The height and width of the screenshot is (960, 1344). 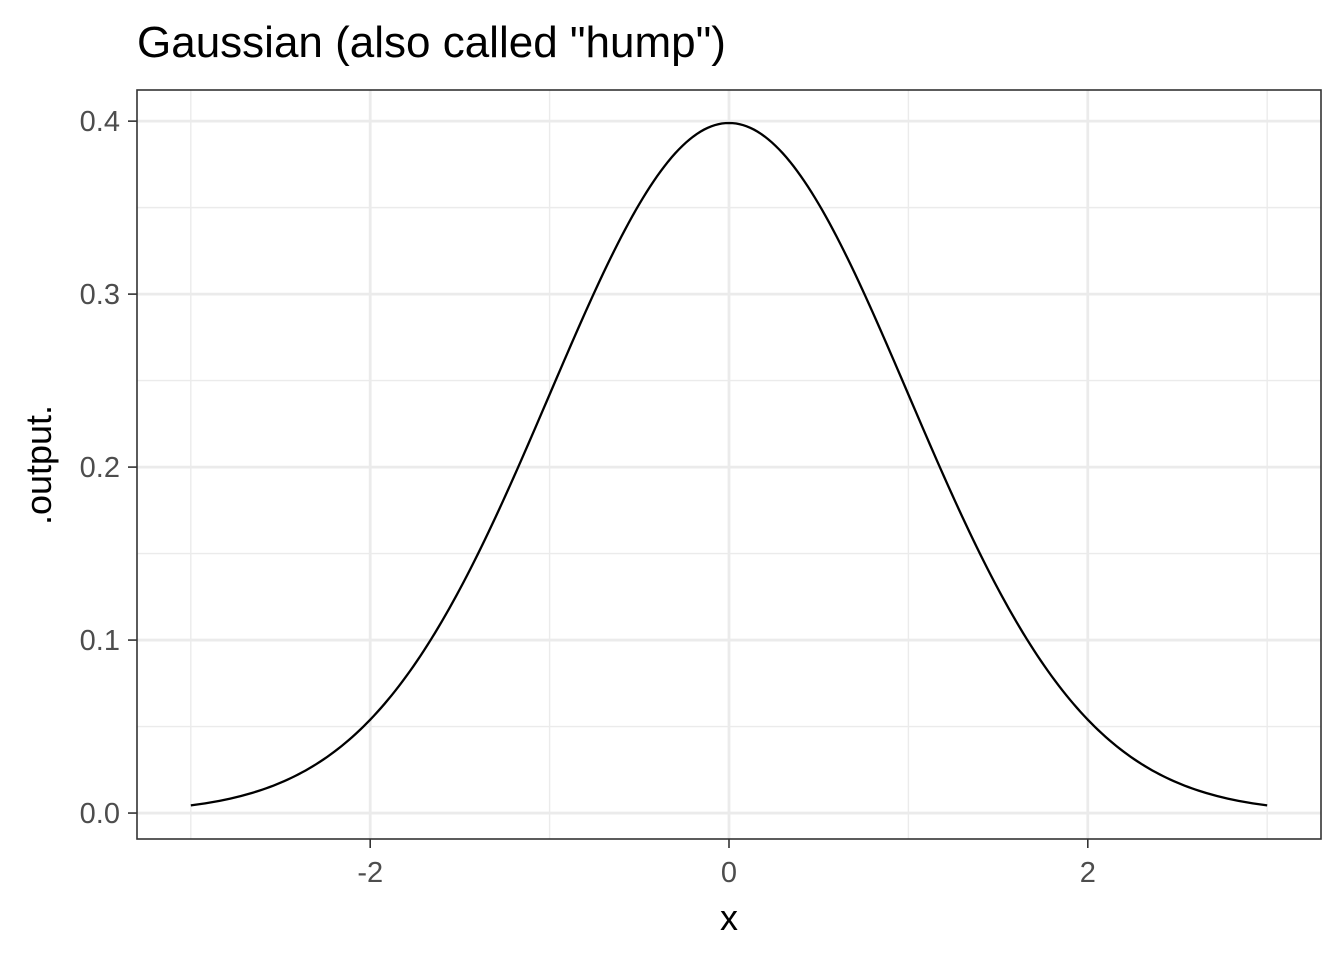 I want to click on y-tick-label: 0.0, so click(x=100, y=814).